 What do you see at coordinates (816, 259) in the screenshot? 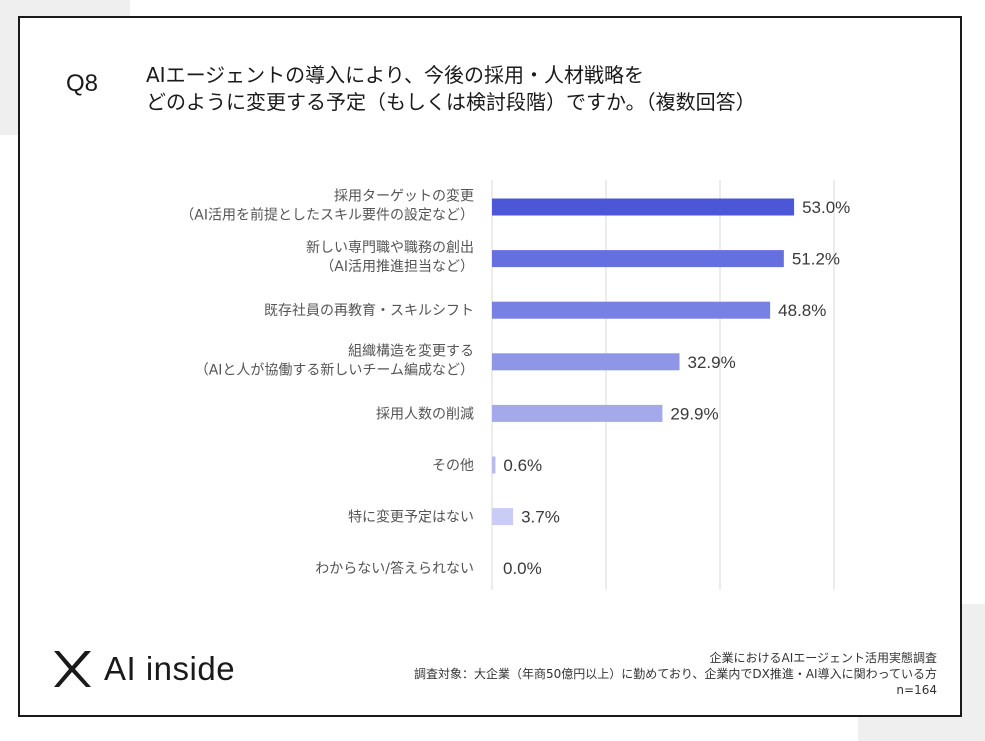
I see `bar-value-label: 51.2%` at bounding box center [816, 259].